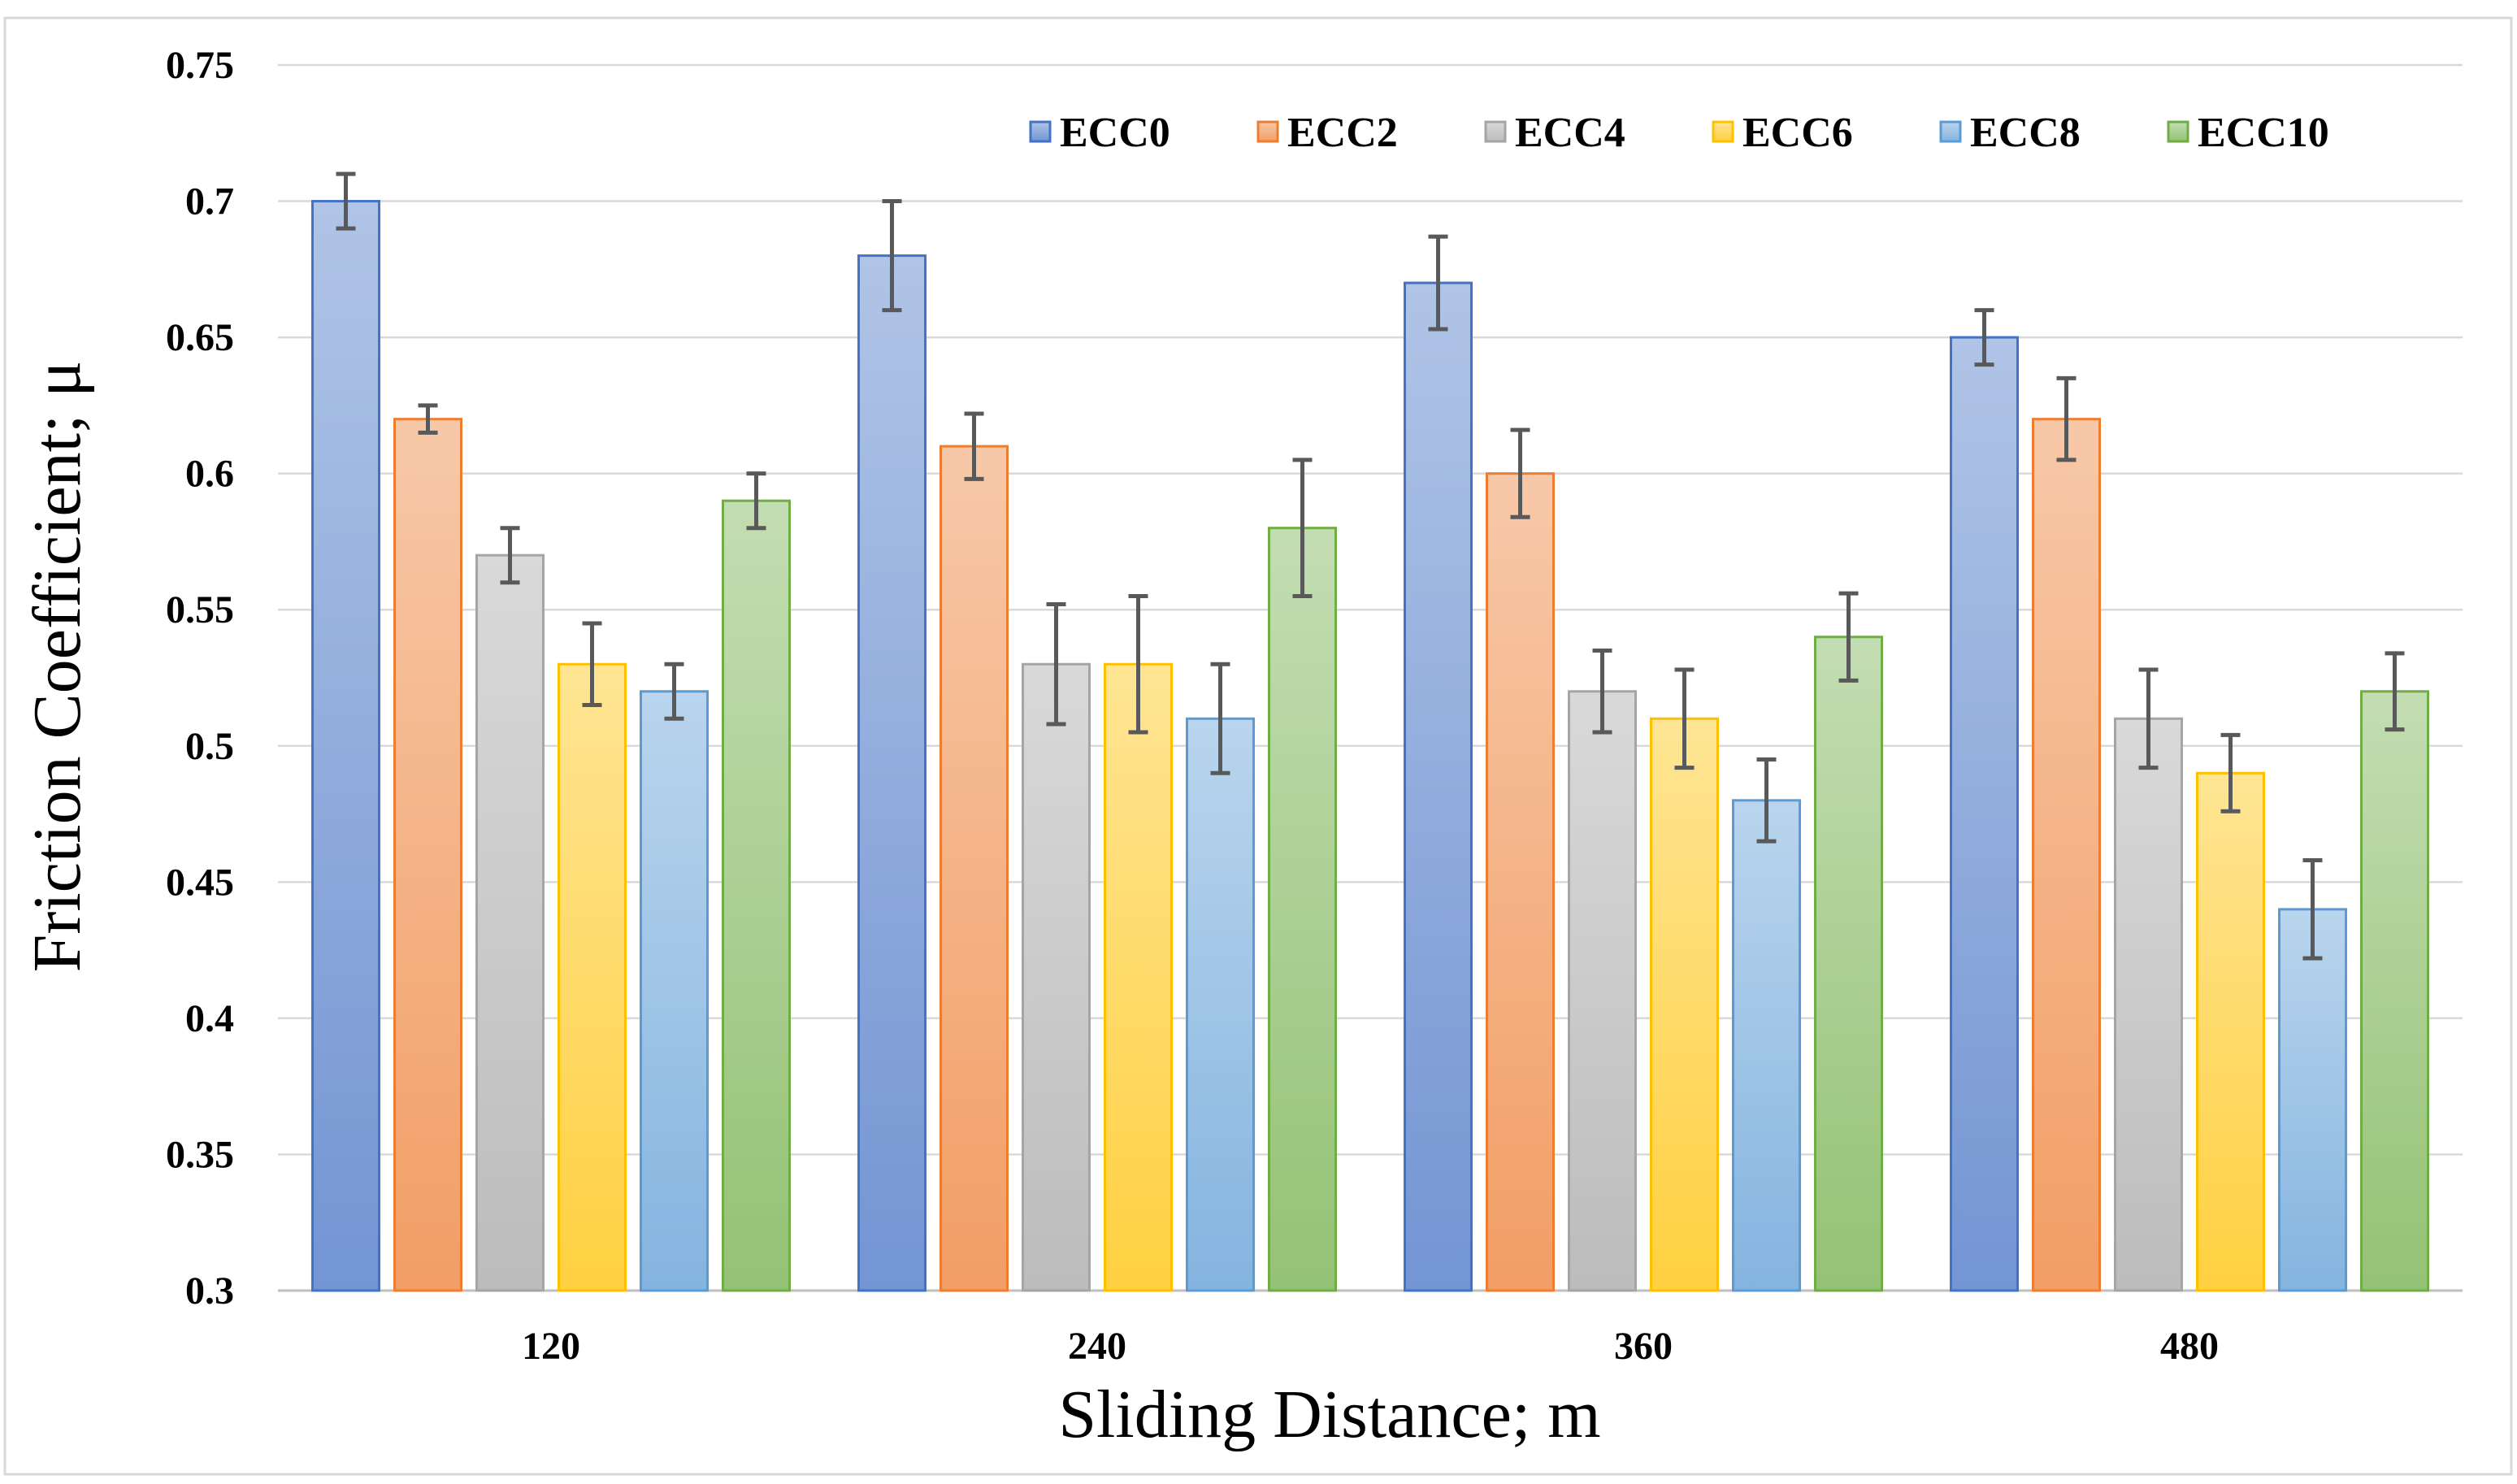 The height and width of the screenshot is (1484, 2517). I want to click on legend-label: ECC4, so click(1570, 133).